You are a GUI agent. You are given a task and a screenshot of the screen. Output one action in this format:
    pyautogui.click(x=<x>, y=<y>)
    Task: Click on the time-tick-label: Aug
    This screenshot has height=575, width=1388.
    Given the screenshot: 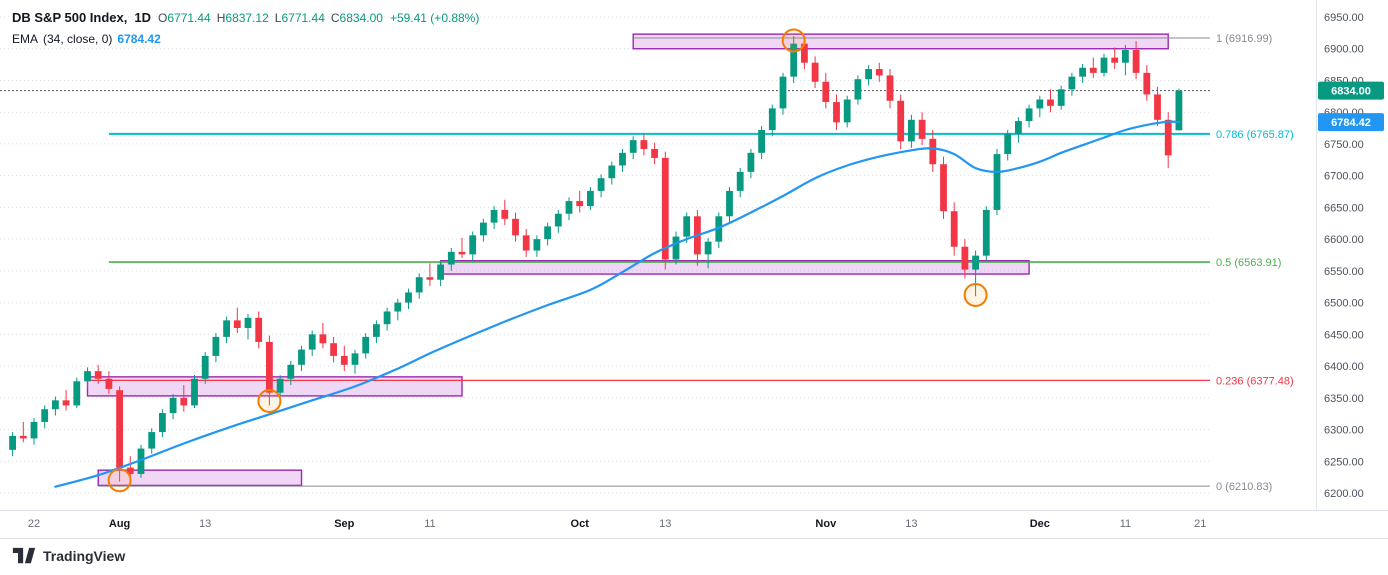 What is the action you would take?
    pyautogui.click(x=119, y=524)
    